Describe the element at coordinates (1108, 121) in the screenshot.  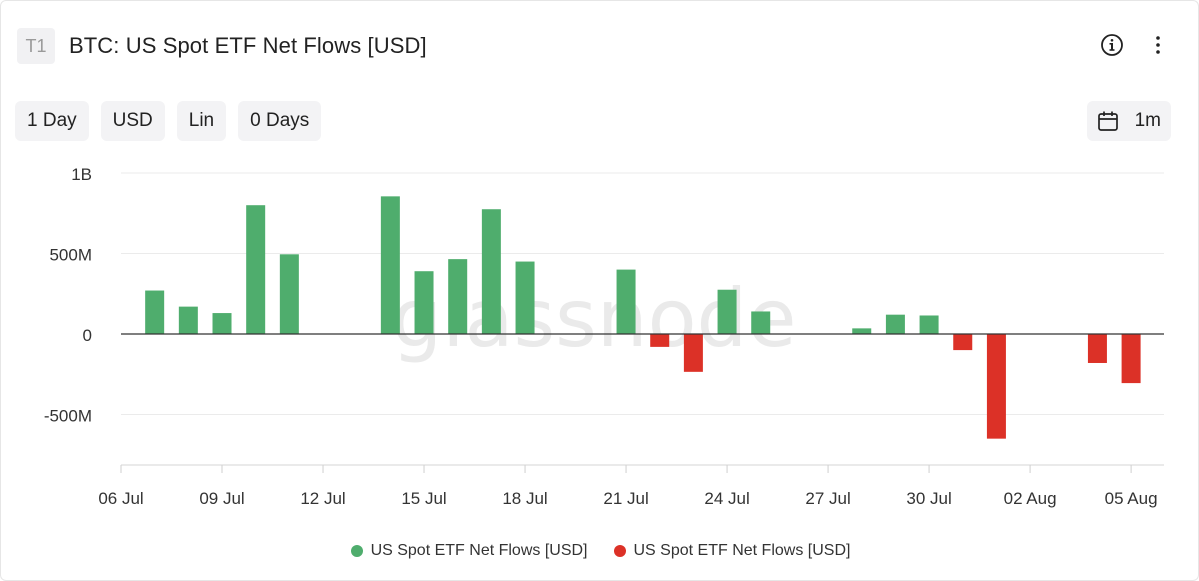
I see `calendar-icon` at that location.